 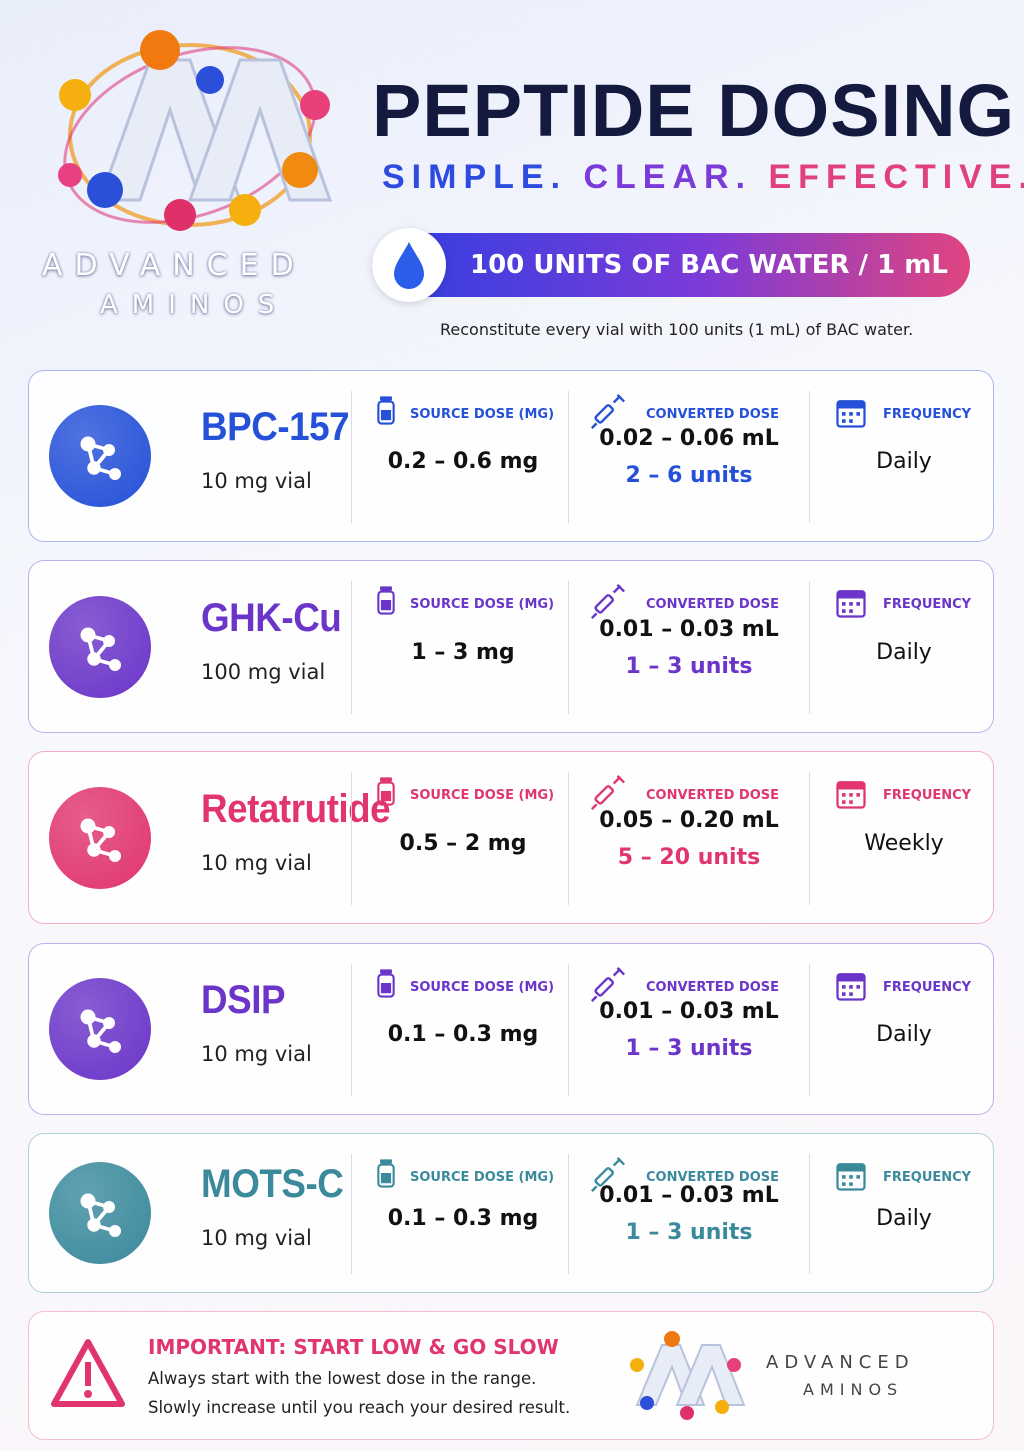 I want to click on footer-logo-line1: ADVANCED, so click(x=840, y=1362).